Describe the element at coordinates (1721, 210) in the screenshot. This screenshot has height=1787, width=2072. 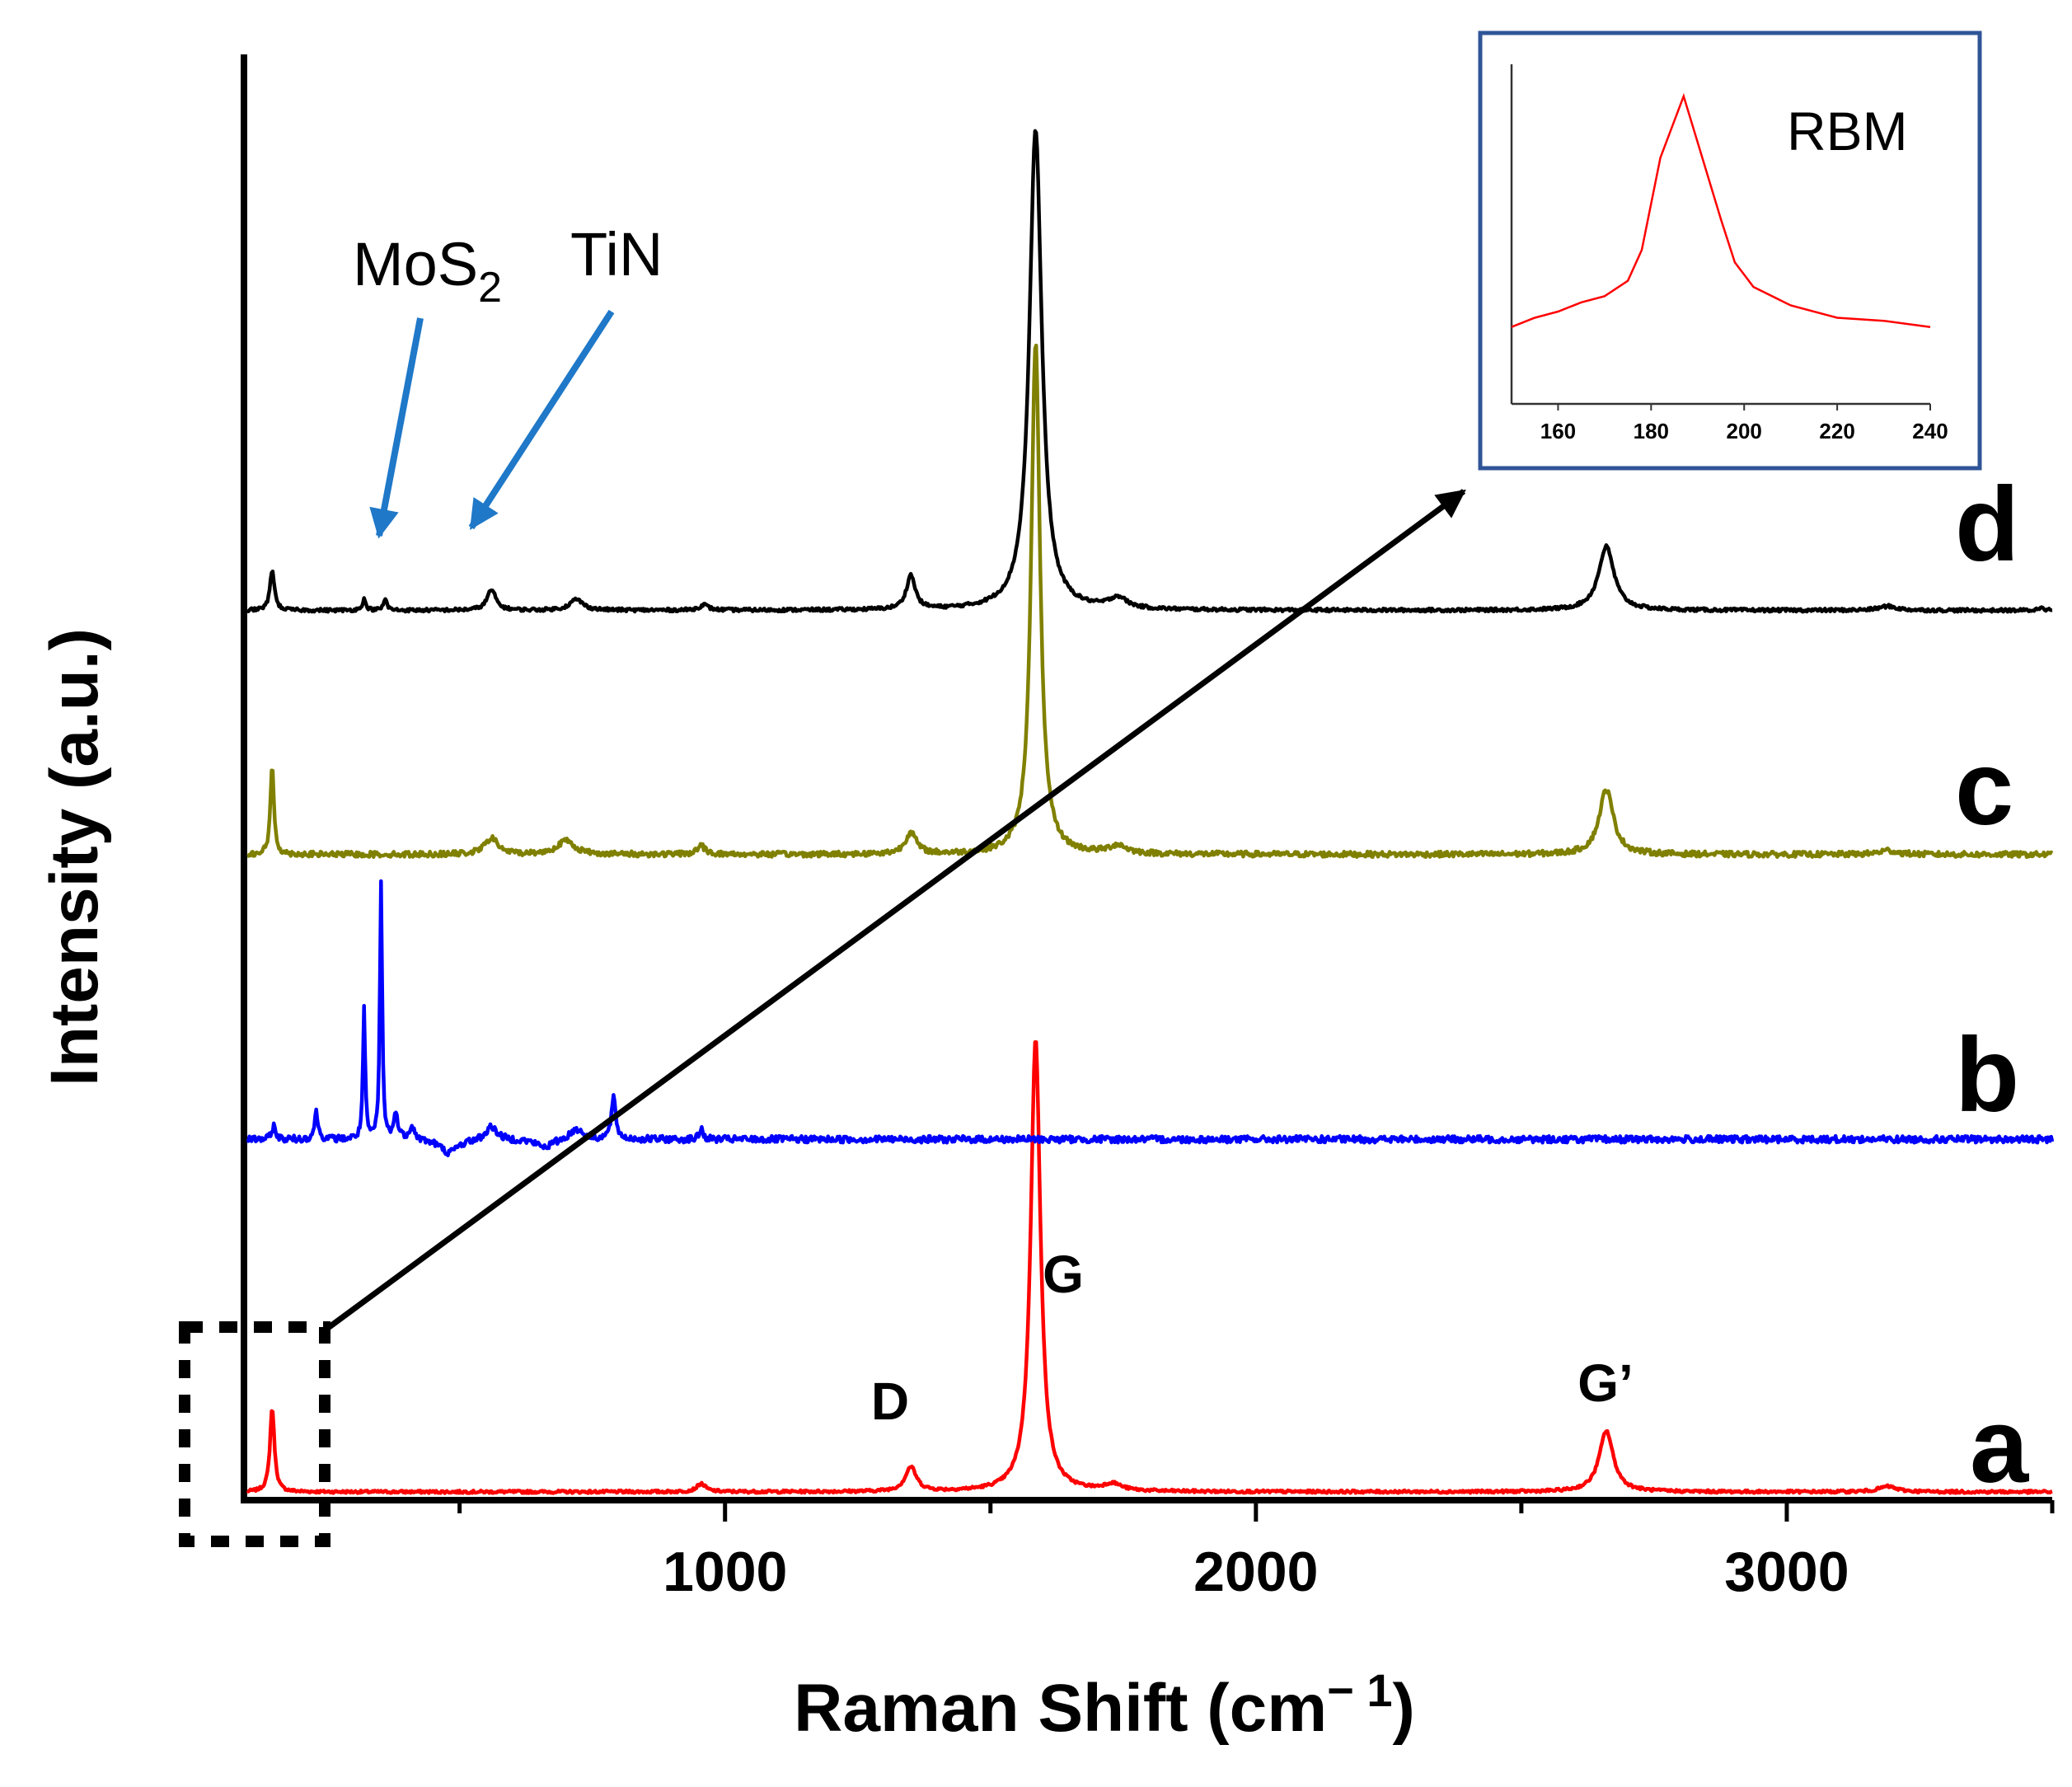
I see `inset-rbm-line` at that location.